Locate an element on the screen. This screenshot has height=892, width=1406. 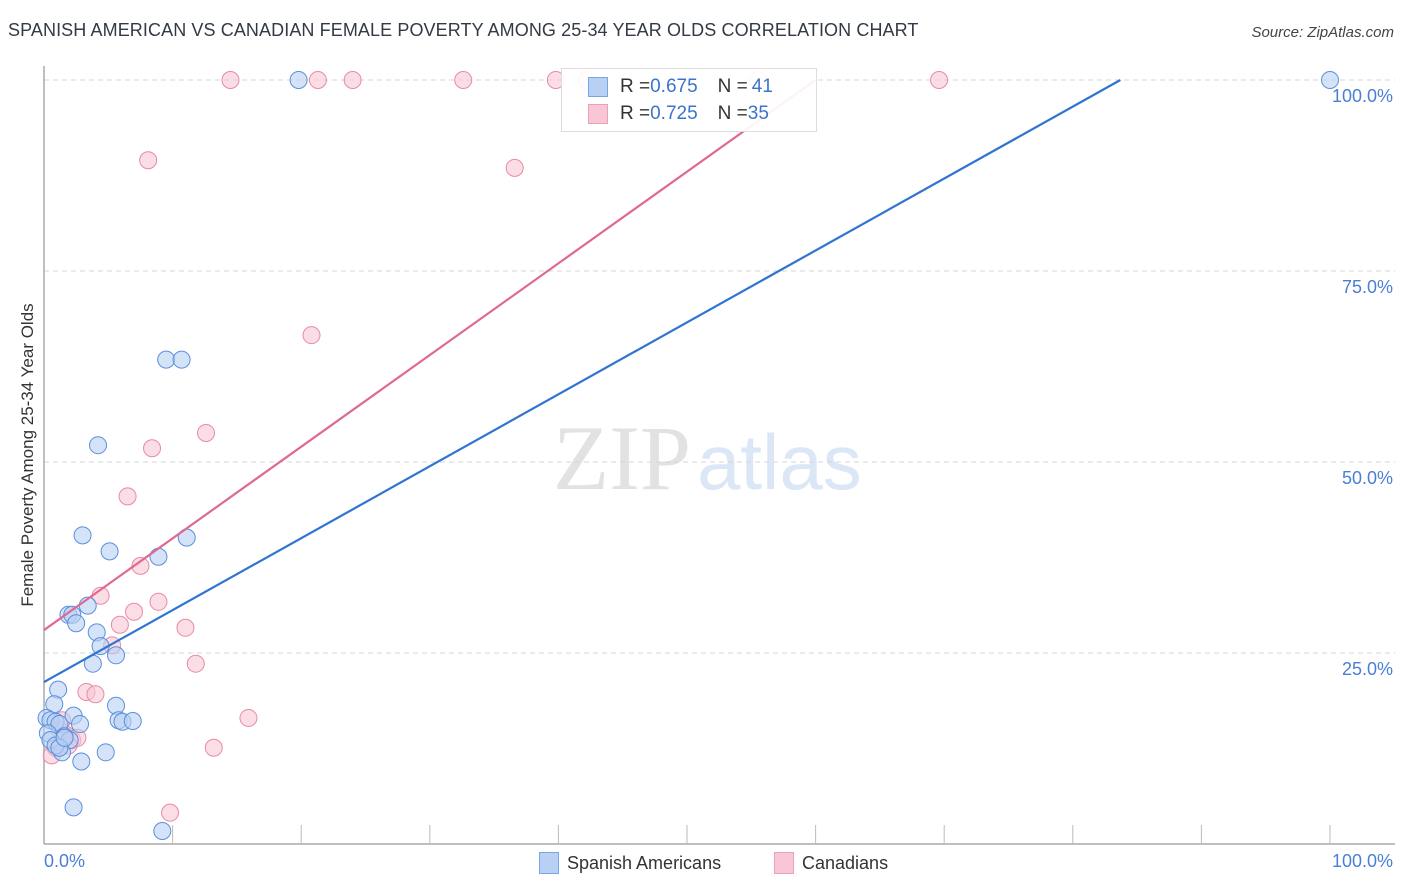
legend-item-spanish-americans: Spanish Americans is located at coordinates (630, 863).